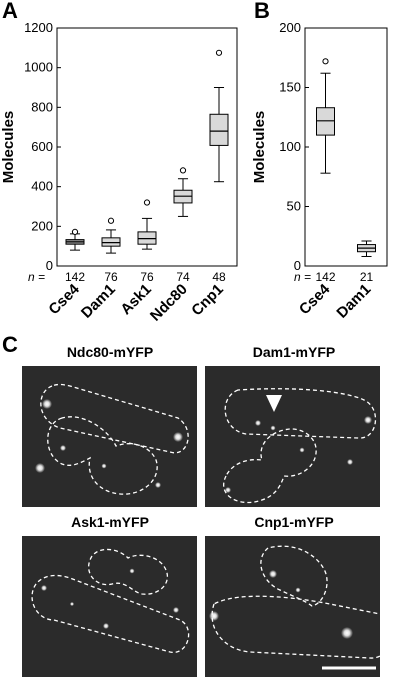 The image size is (400, 678). I want to click on micrograph-image-ask1, so click(109, 606).